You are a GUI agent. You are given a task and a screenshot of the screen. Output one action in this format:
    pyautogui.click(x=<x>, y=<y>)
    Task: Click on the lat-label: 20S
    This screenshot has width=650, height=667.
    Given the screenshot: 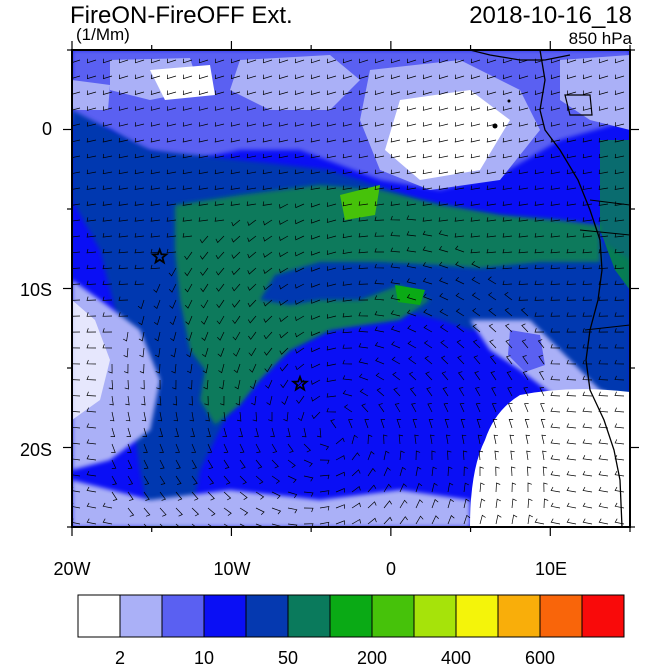 What is the action you would take?
    pyautogui.click(x=35, y=450)
    